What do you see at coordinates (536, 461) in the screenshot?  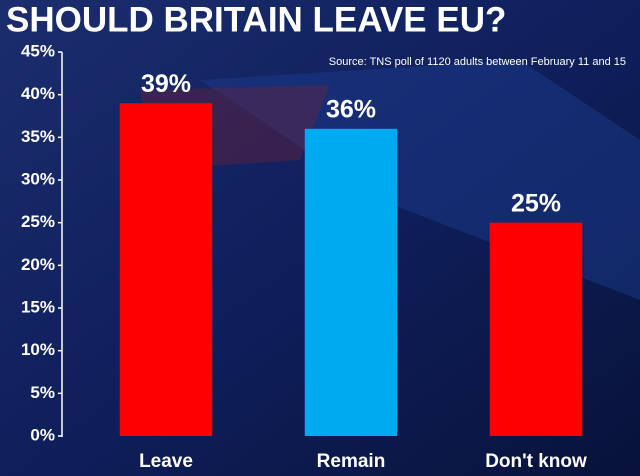 I see `x-tick-label: Don't know` at bounding box center [536, 461].